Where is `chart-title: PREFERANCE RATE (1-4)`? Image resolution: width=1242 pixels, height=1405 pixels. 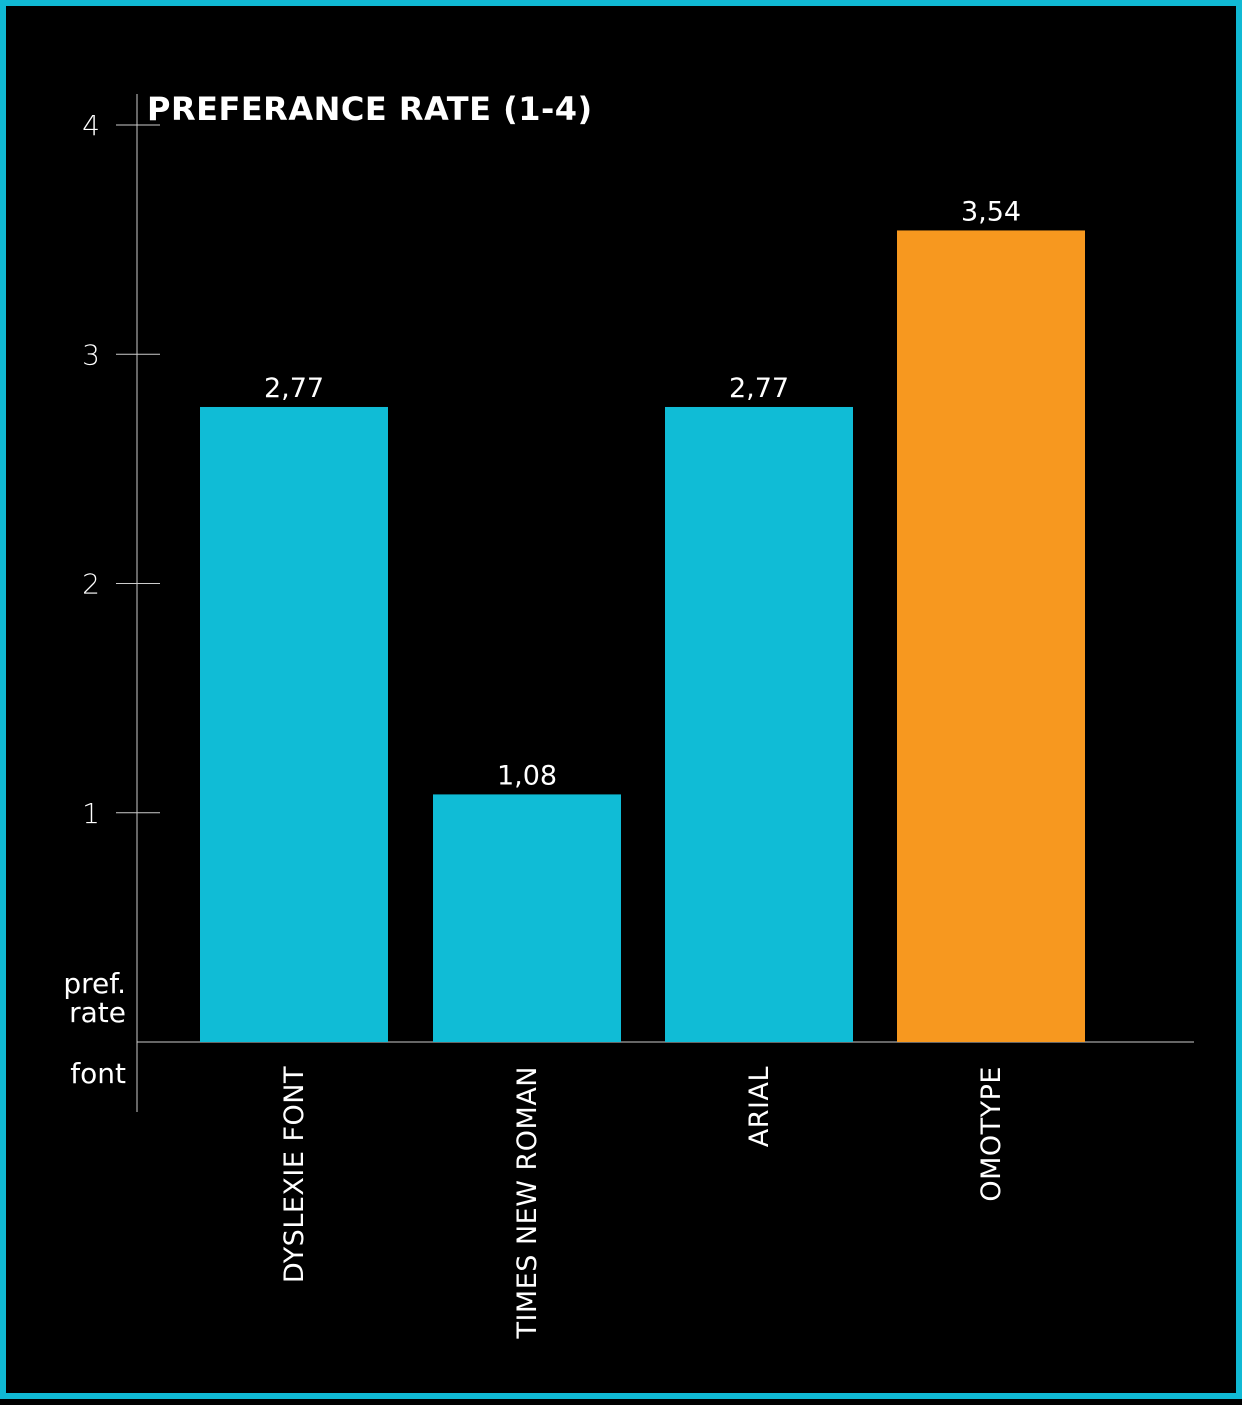 chart-title: PREFERANCE RATE (1-4) is located at coordinates (370, 109).